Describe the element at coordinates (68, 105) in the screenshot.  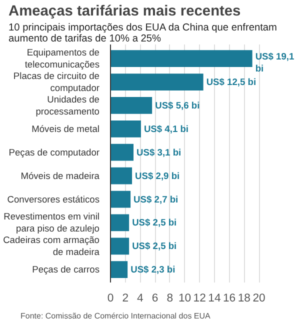
I see `y-tick-label: Unidades de processamento` at that location.